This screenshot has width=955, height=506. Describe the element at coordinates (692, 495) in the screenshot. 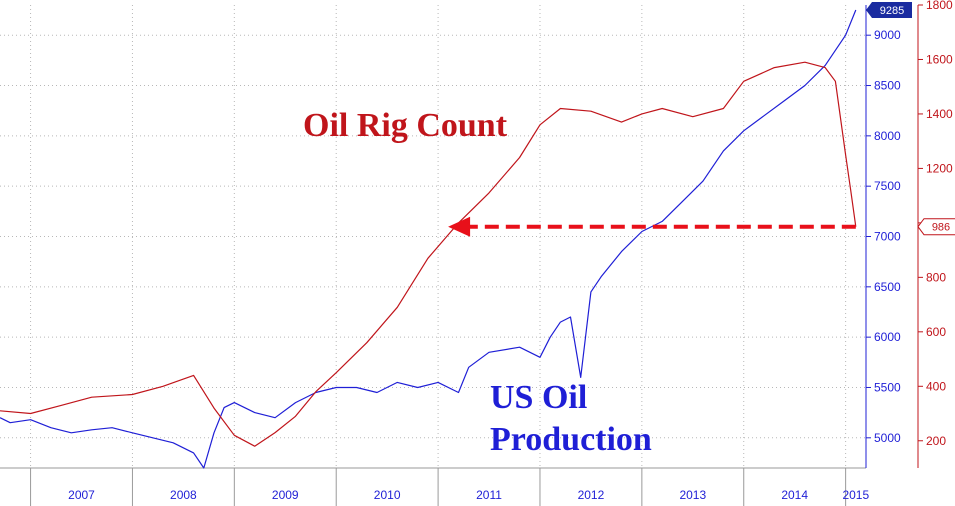

I see `x-tick-label: 2013` at that location.